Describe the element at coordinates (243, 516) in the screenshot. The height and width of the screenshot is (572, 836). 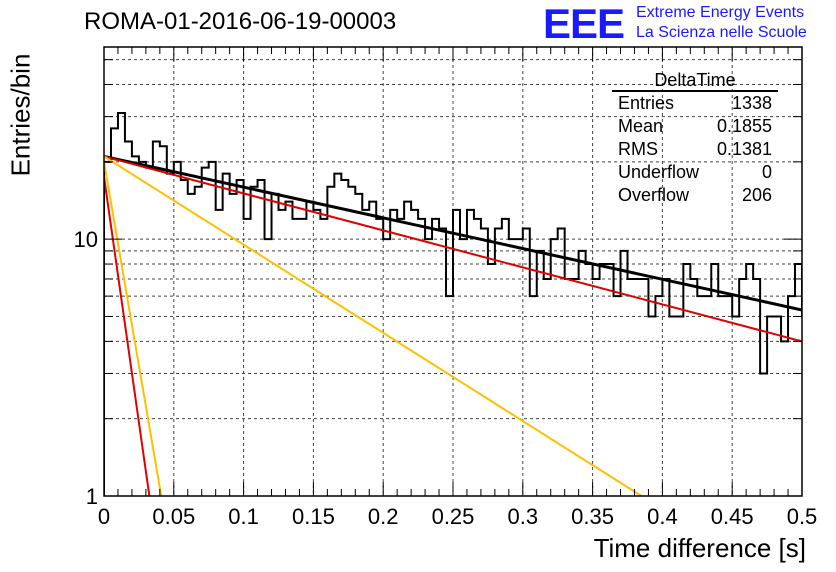
I see `x-tick-label: 0.1` at that location.